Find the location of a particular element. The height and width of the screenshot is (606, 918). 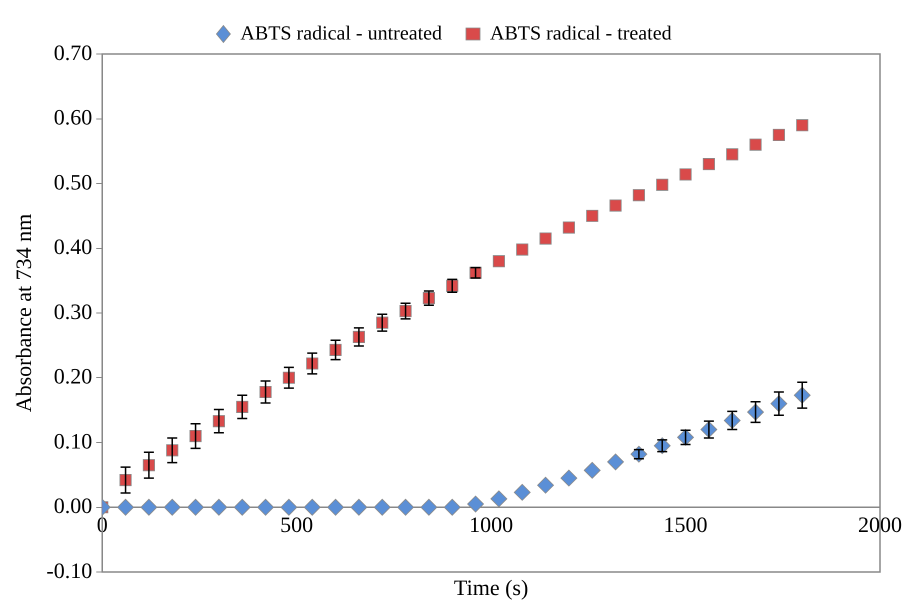

y-tick-label: 0.60 is located at coordinates (73, 117).